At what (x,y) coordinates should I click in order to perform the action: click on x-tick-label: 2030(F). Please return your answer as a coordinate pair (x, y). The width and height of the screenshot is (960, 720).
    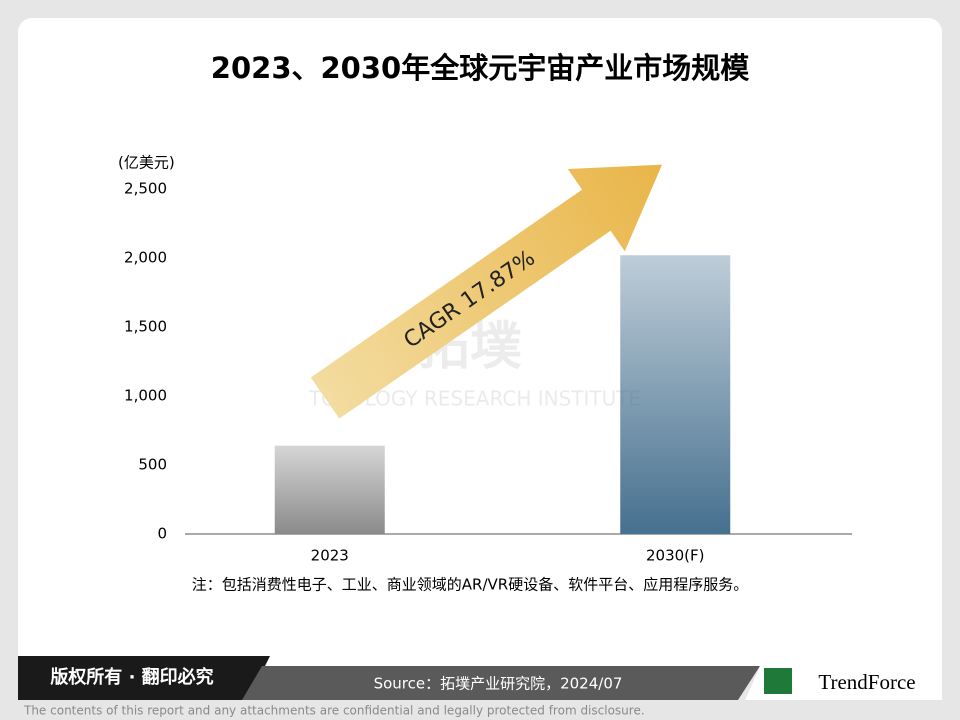
    Looking at the image, I should click on (675, 556).